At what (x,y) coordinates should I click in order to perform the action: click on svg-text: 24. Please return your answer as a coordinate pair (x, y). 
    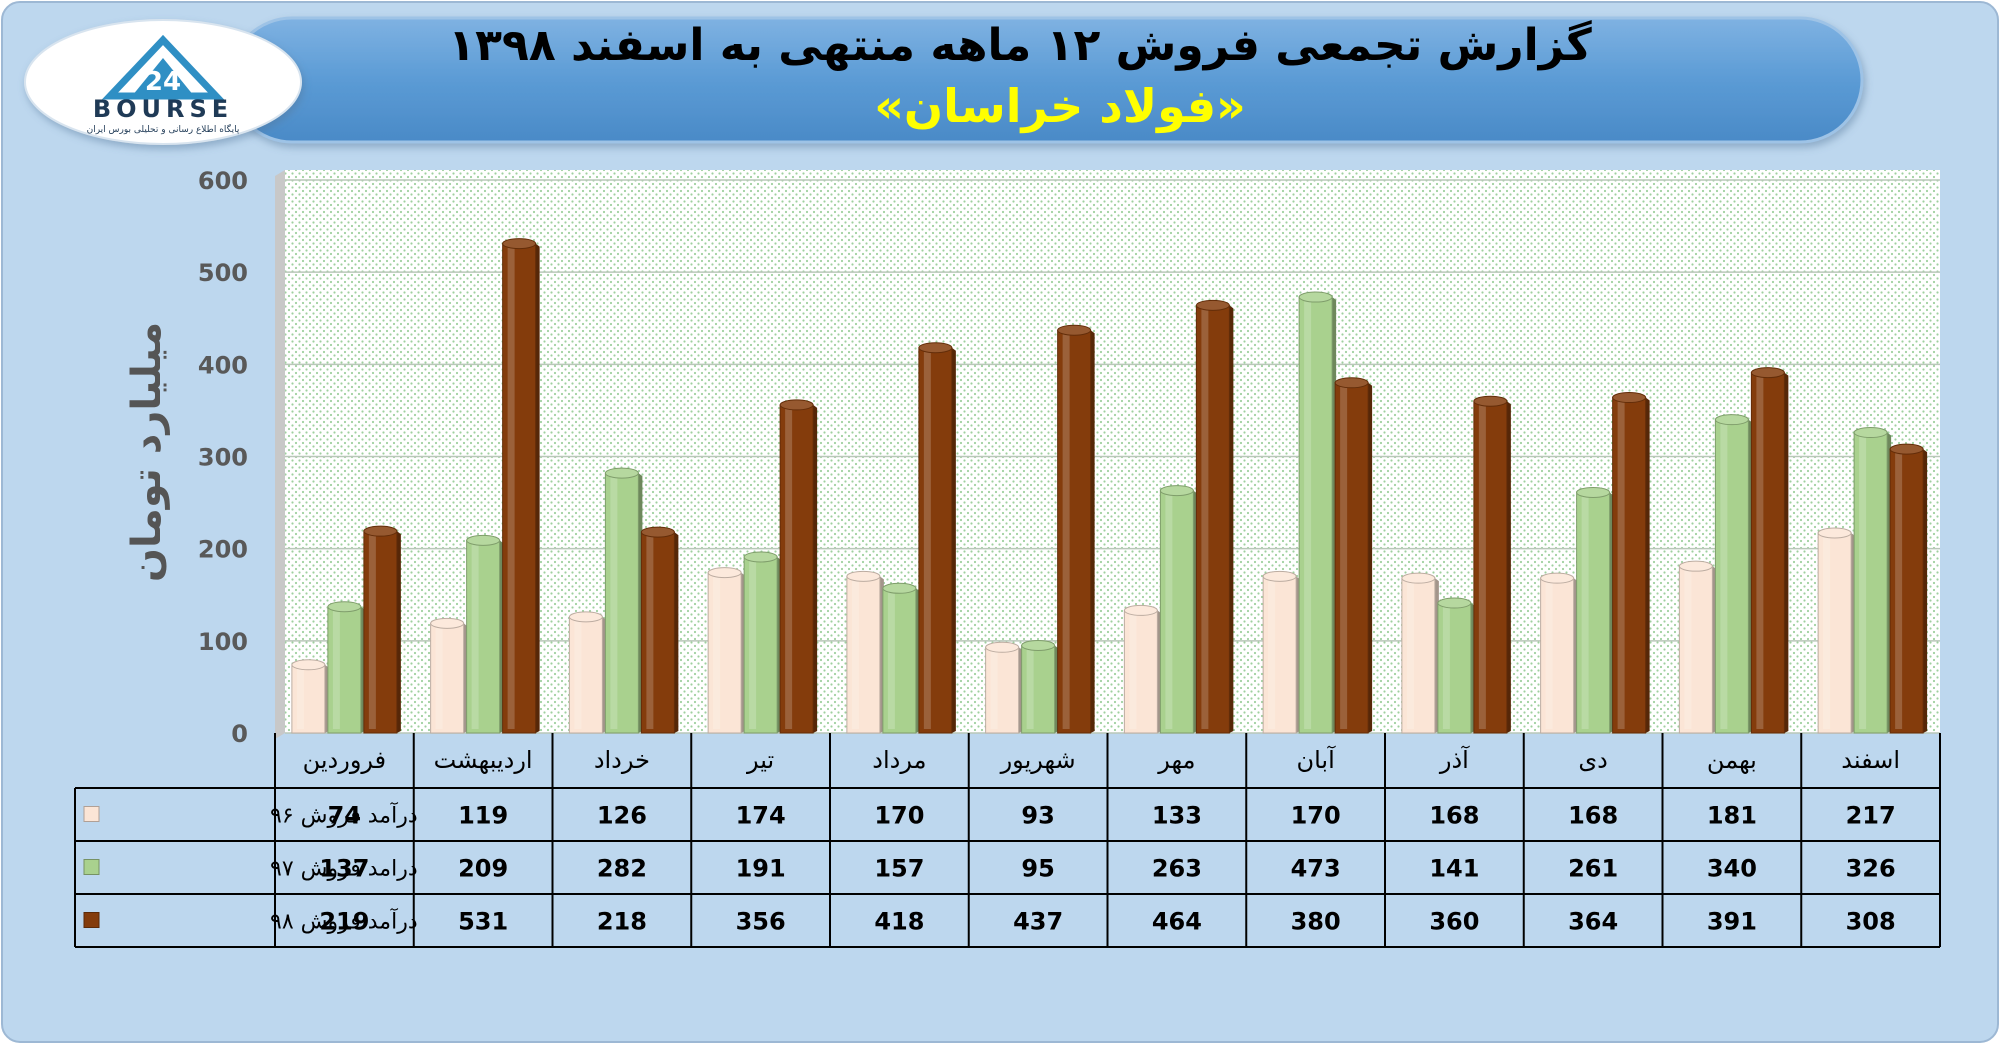
    Looking at the image, I should click on (163, 82).